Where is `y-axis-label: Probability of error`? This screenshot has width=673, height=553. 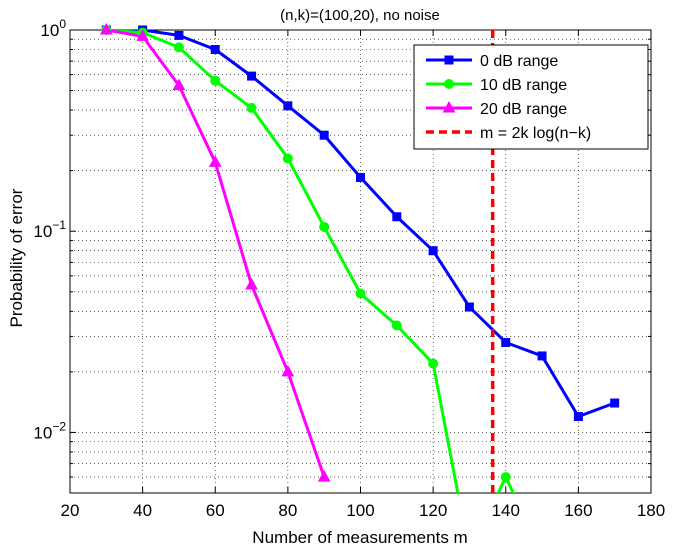 y-axis-label: Probability of error is located at coordinates (16, 257).